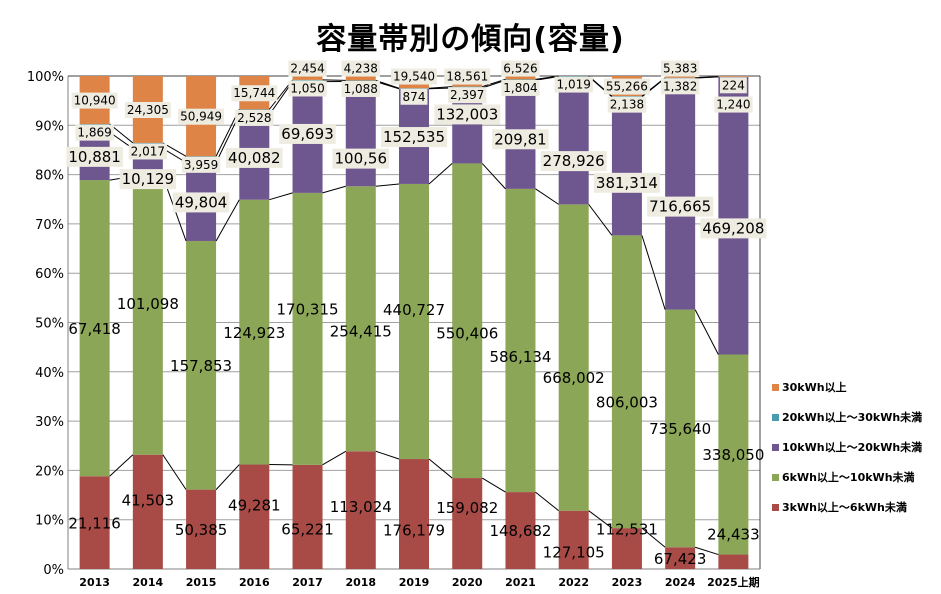 The width and height of the screenshot is (941, 594). What do you see at coordinates (680, 86) in the screenshot?
I see `data-label-text: 1,382` at bounding box center [680, 86].